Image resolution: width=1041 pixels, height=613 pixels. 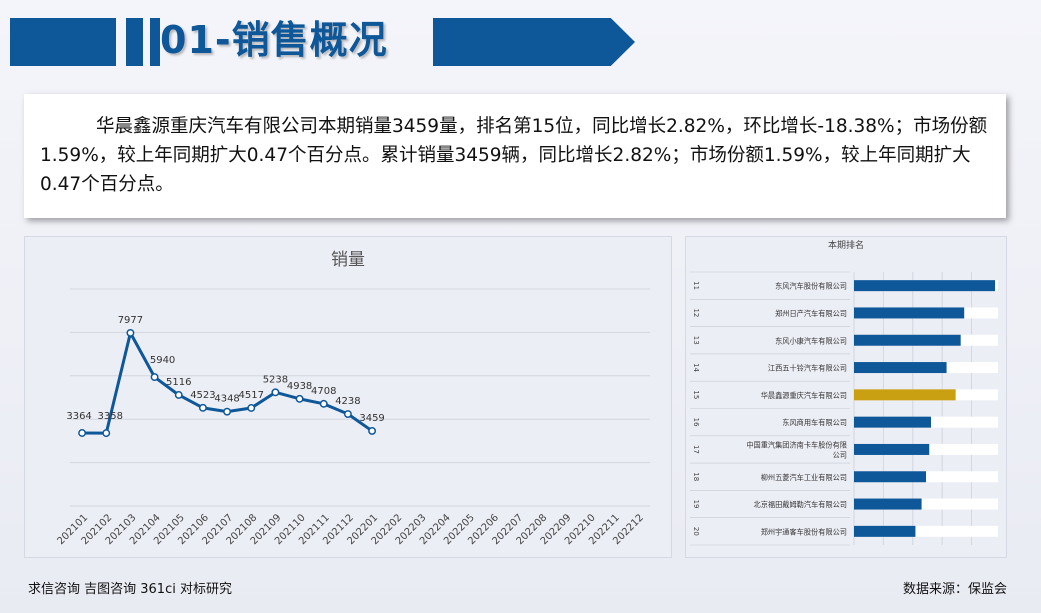 What do you see at coordinates (371, 418) in the screenshot?
I see `data-label: 3459` at bounding box center [371, 418].